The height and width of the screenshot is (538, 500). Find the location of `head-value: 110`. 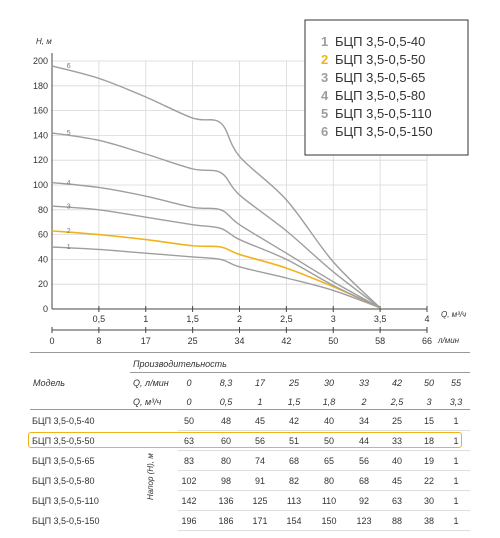

head-value: 110 is located at coordinates (329, 501).